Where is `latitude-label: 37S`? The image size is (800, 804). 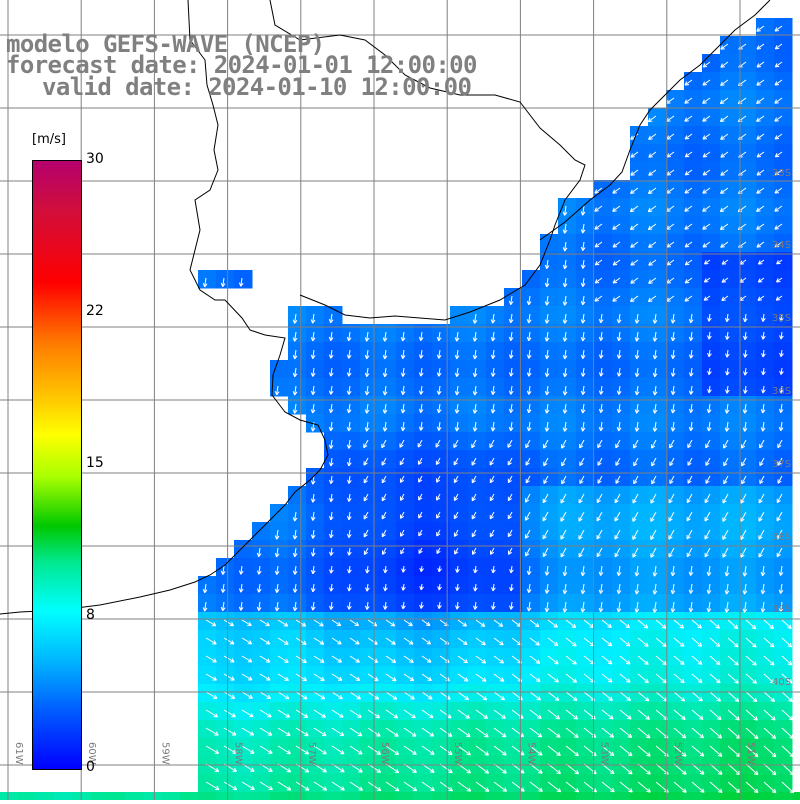 latitude-label: 37S is located at coordinates (781, 464).